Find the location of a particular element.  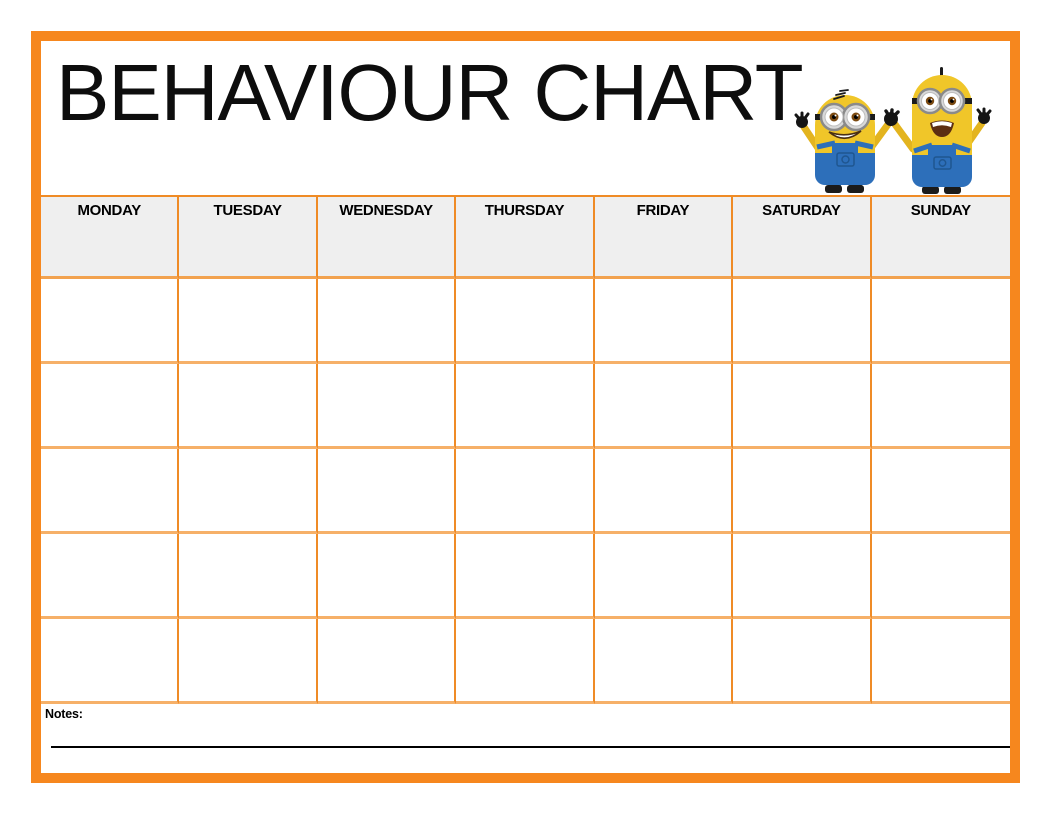

day-header-friday: FRIDAY is located at coordinates (664, 237).